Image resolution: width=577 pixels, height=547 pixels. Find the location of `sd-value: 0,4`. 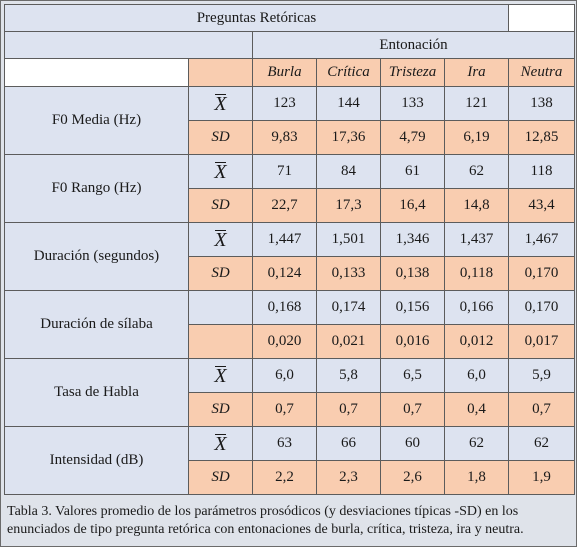

sd-value: 0,4 is located at coordinates (476, 409).